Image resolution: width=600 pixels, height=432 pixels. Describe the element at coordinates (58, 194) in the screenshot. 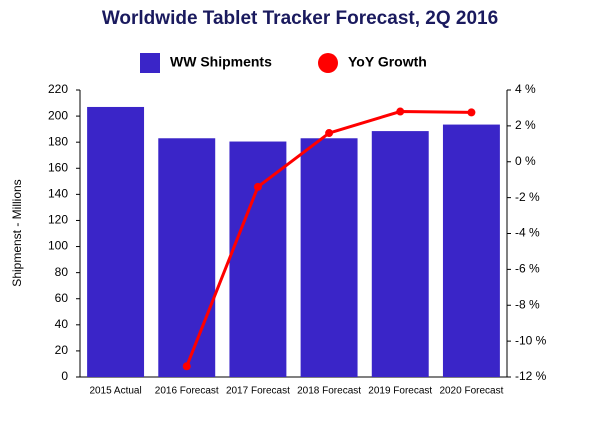

I see `y-tick-label: 140` at that location.